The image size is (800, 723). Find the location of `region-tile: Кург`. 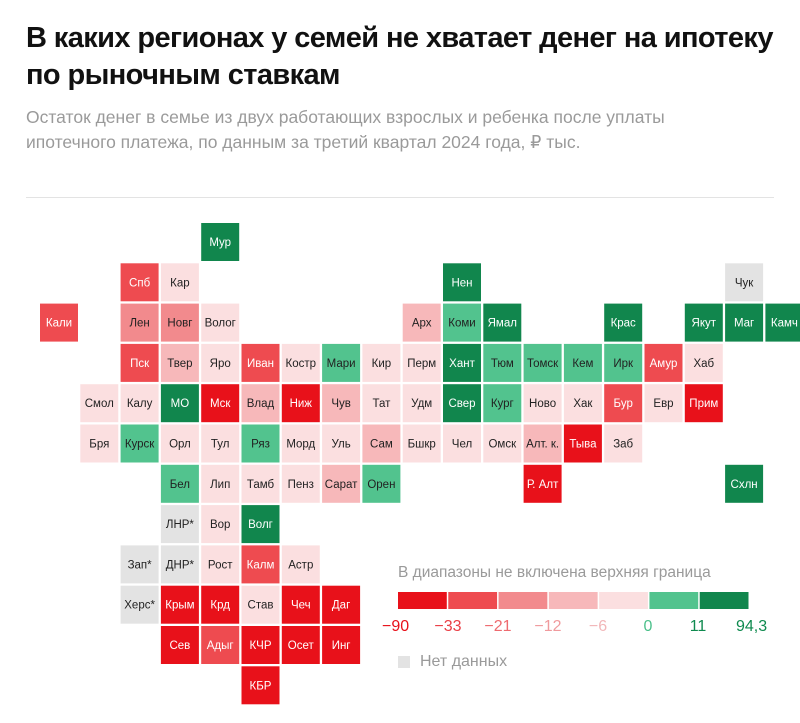

region-tile: Кург is located at coordinates (502, 403).